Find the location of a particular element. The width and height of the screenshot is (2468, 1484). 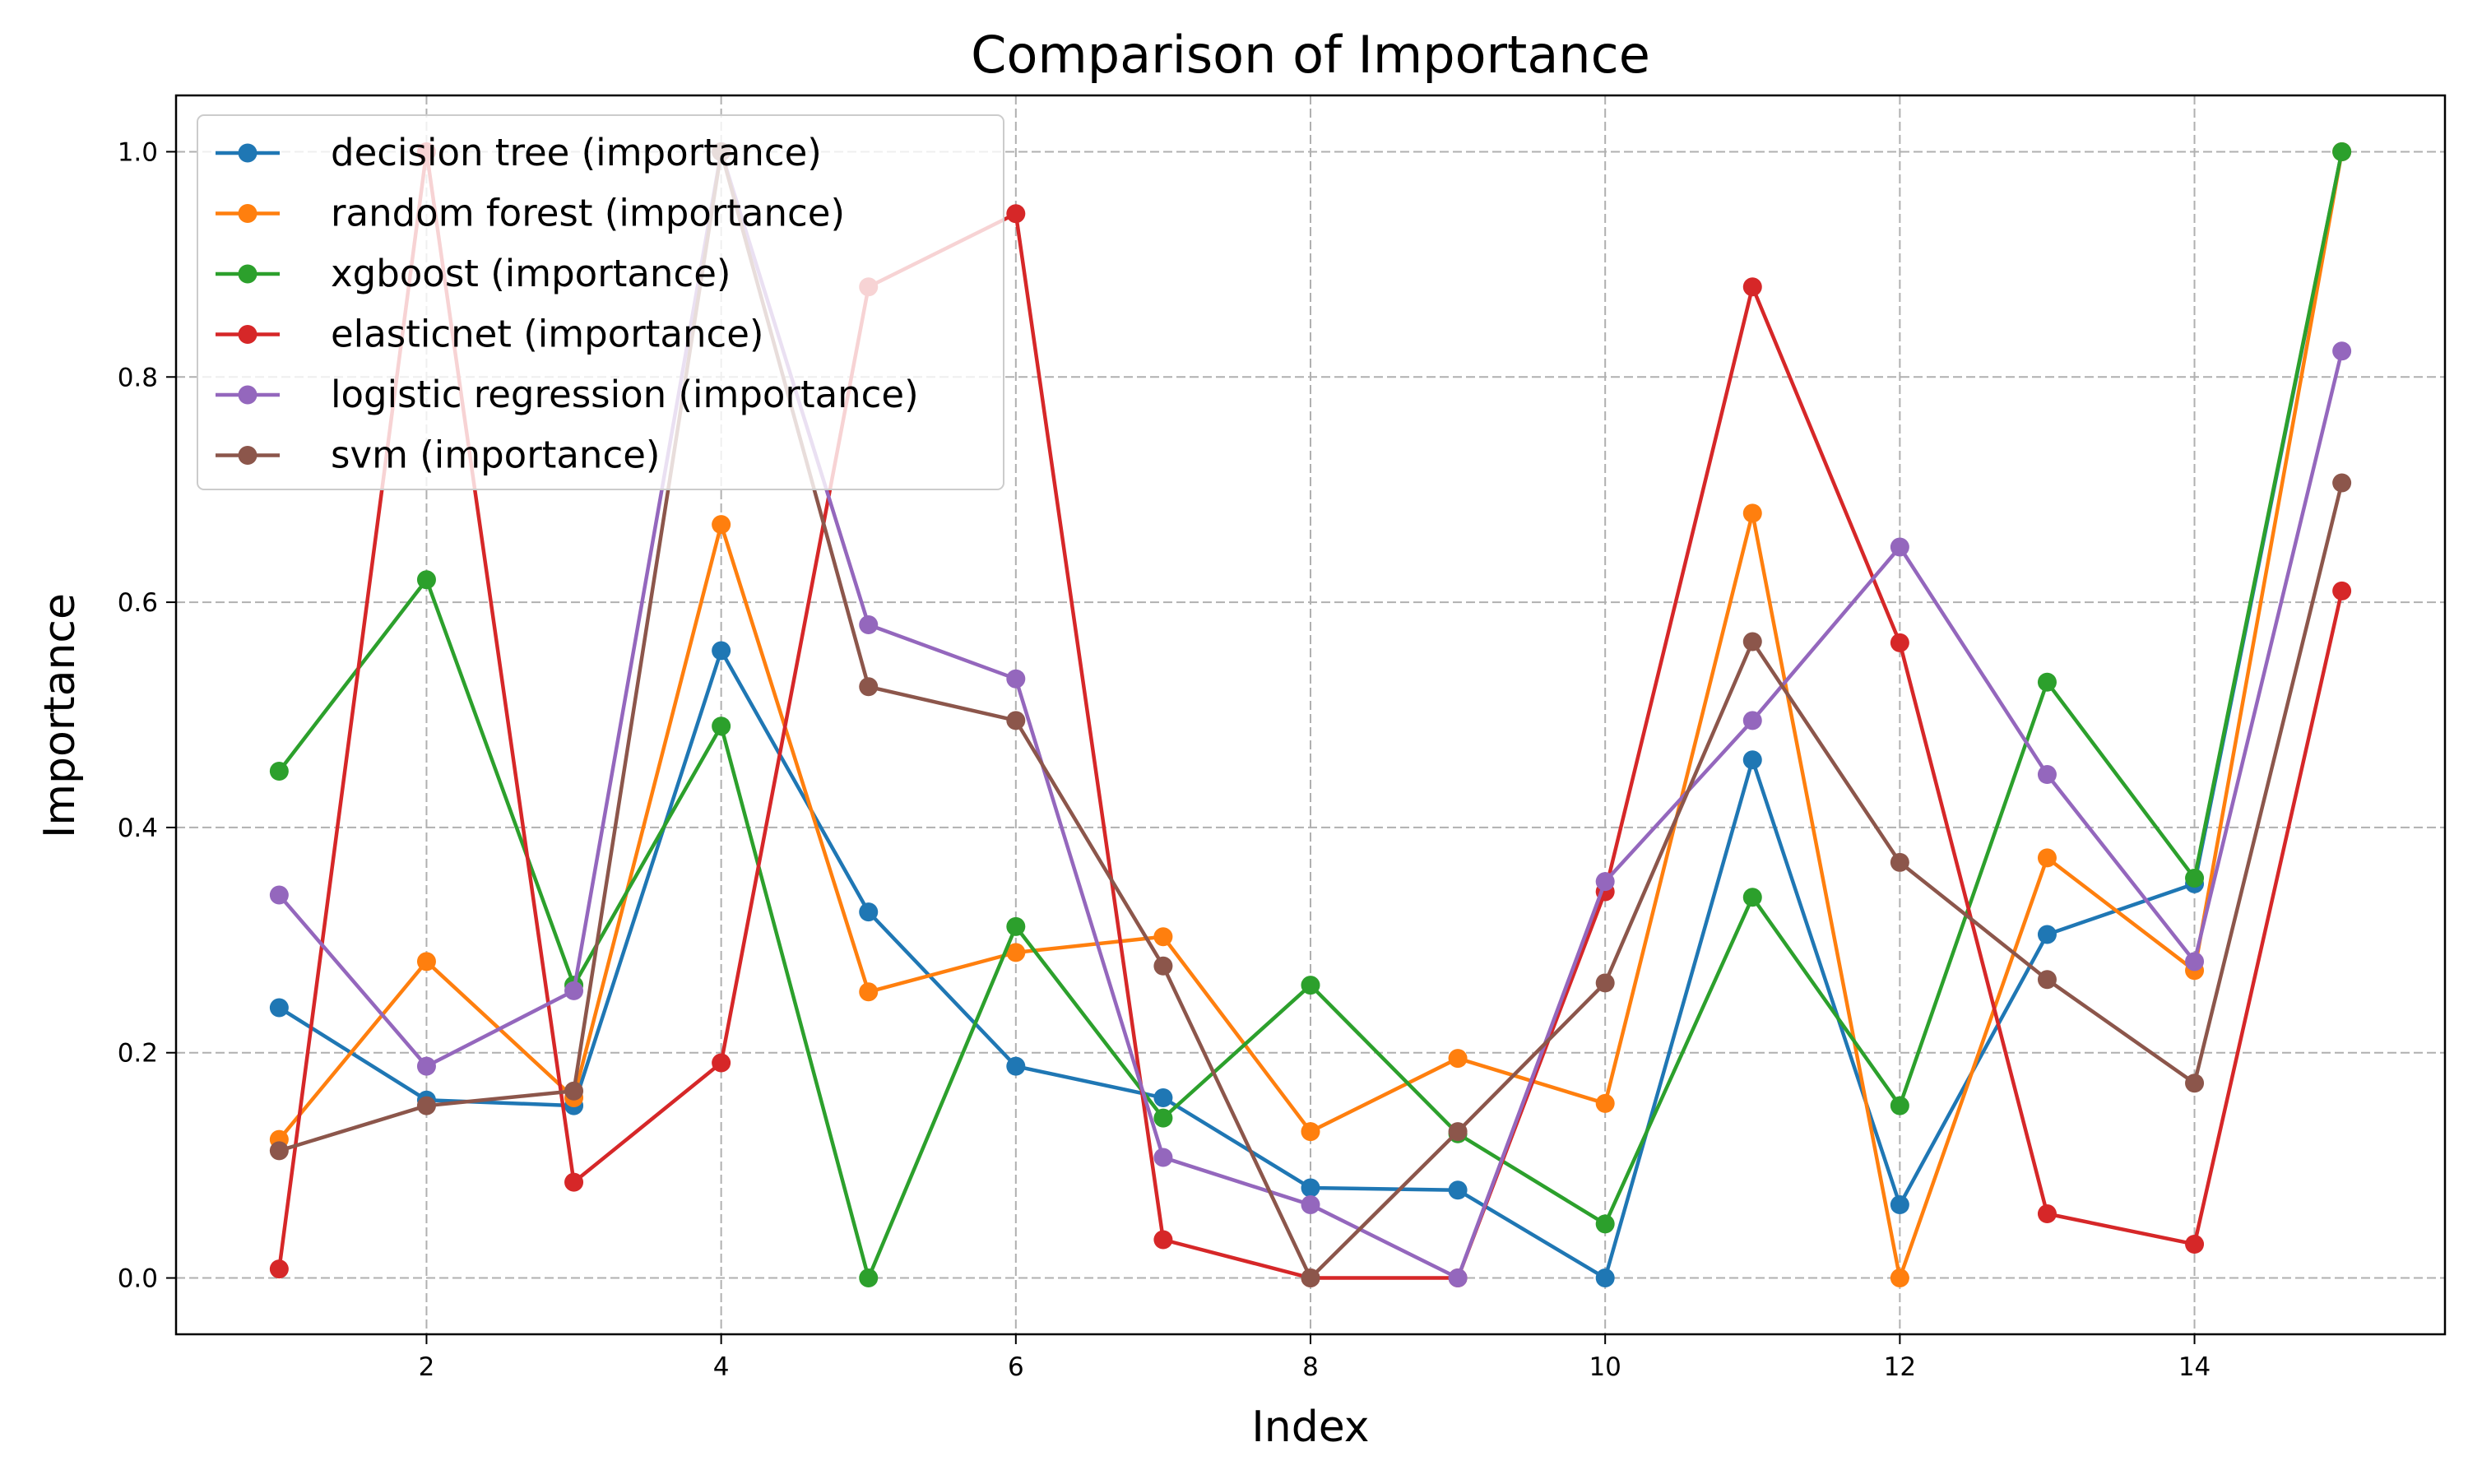

y-tick-label: 0.4 is located at coordinates (138, 828).